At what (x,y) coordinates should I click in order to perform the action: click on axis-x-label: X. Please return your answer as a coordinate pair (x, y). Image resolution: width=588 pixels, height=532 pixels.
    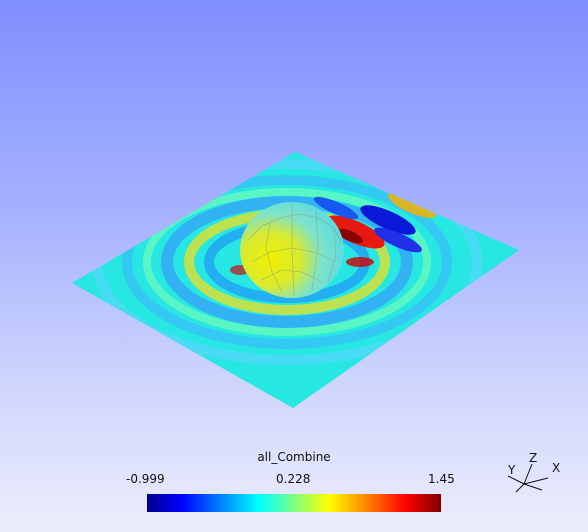
    Looking at the image, I should click on (556, 468).